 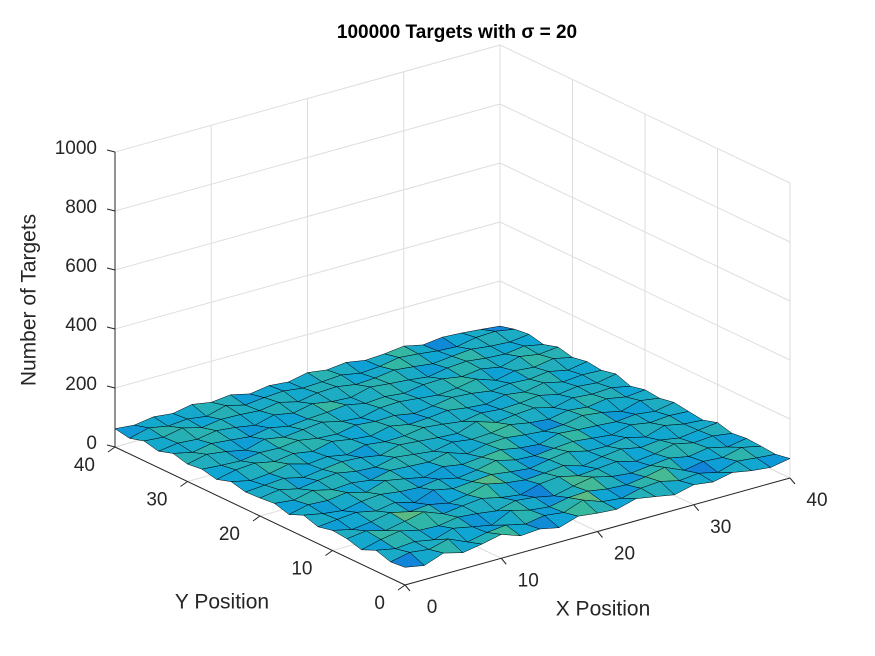 I want to click on z-tick-label: 0, so click(x=91, y=443).